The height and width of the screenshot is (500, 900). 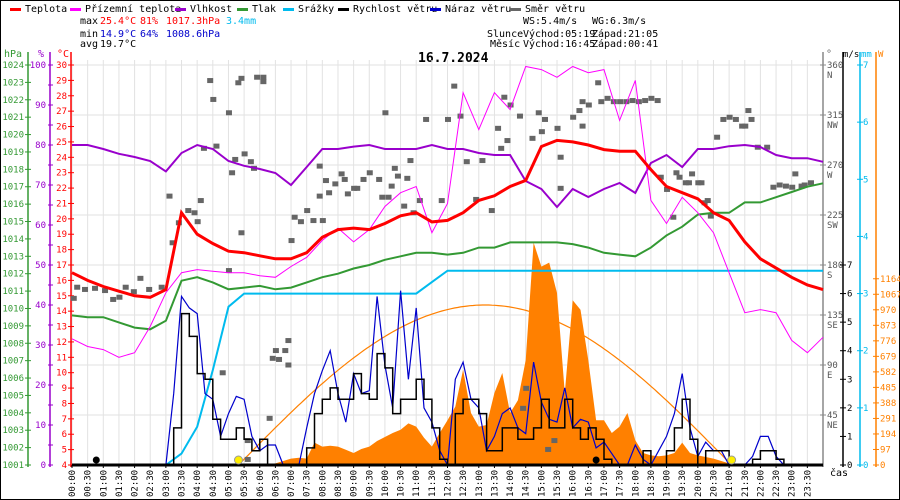 What do you see at coordinates (835, 116) in the screenshot?
I see `direction-tick-label: 315` at bounding box center [835, 116].